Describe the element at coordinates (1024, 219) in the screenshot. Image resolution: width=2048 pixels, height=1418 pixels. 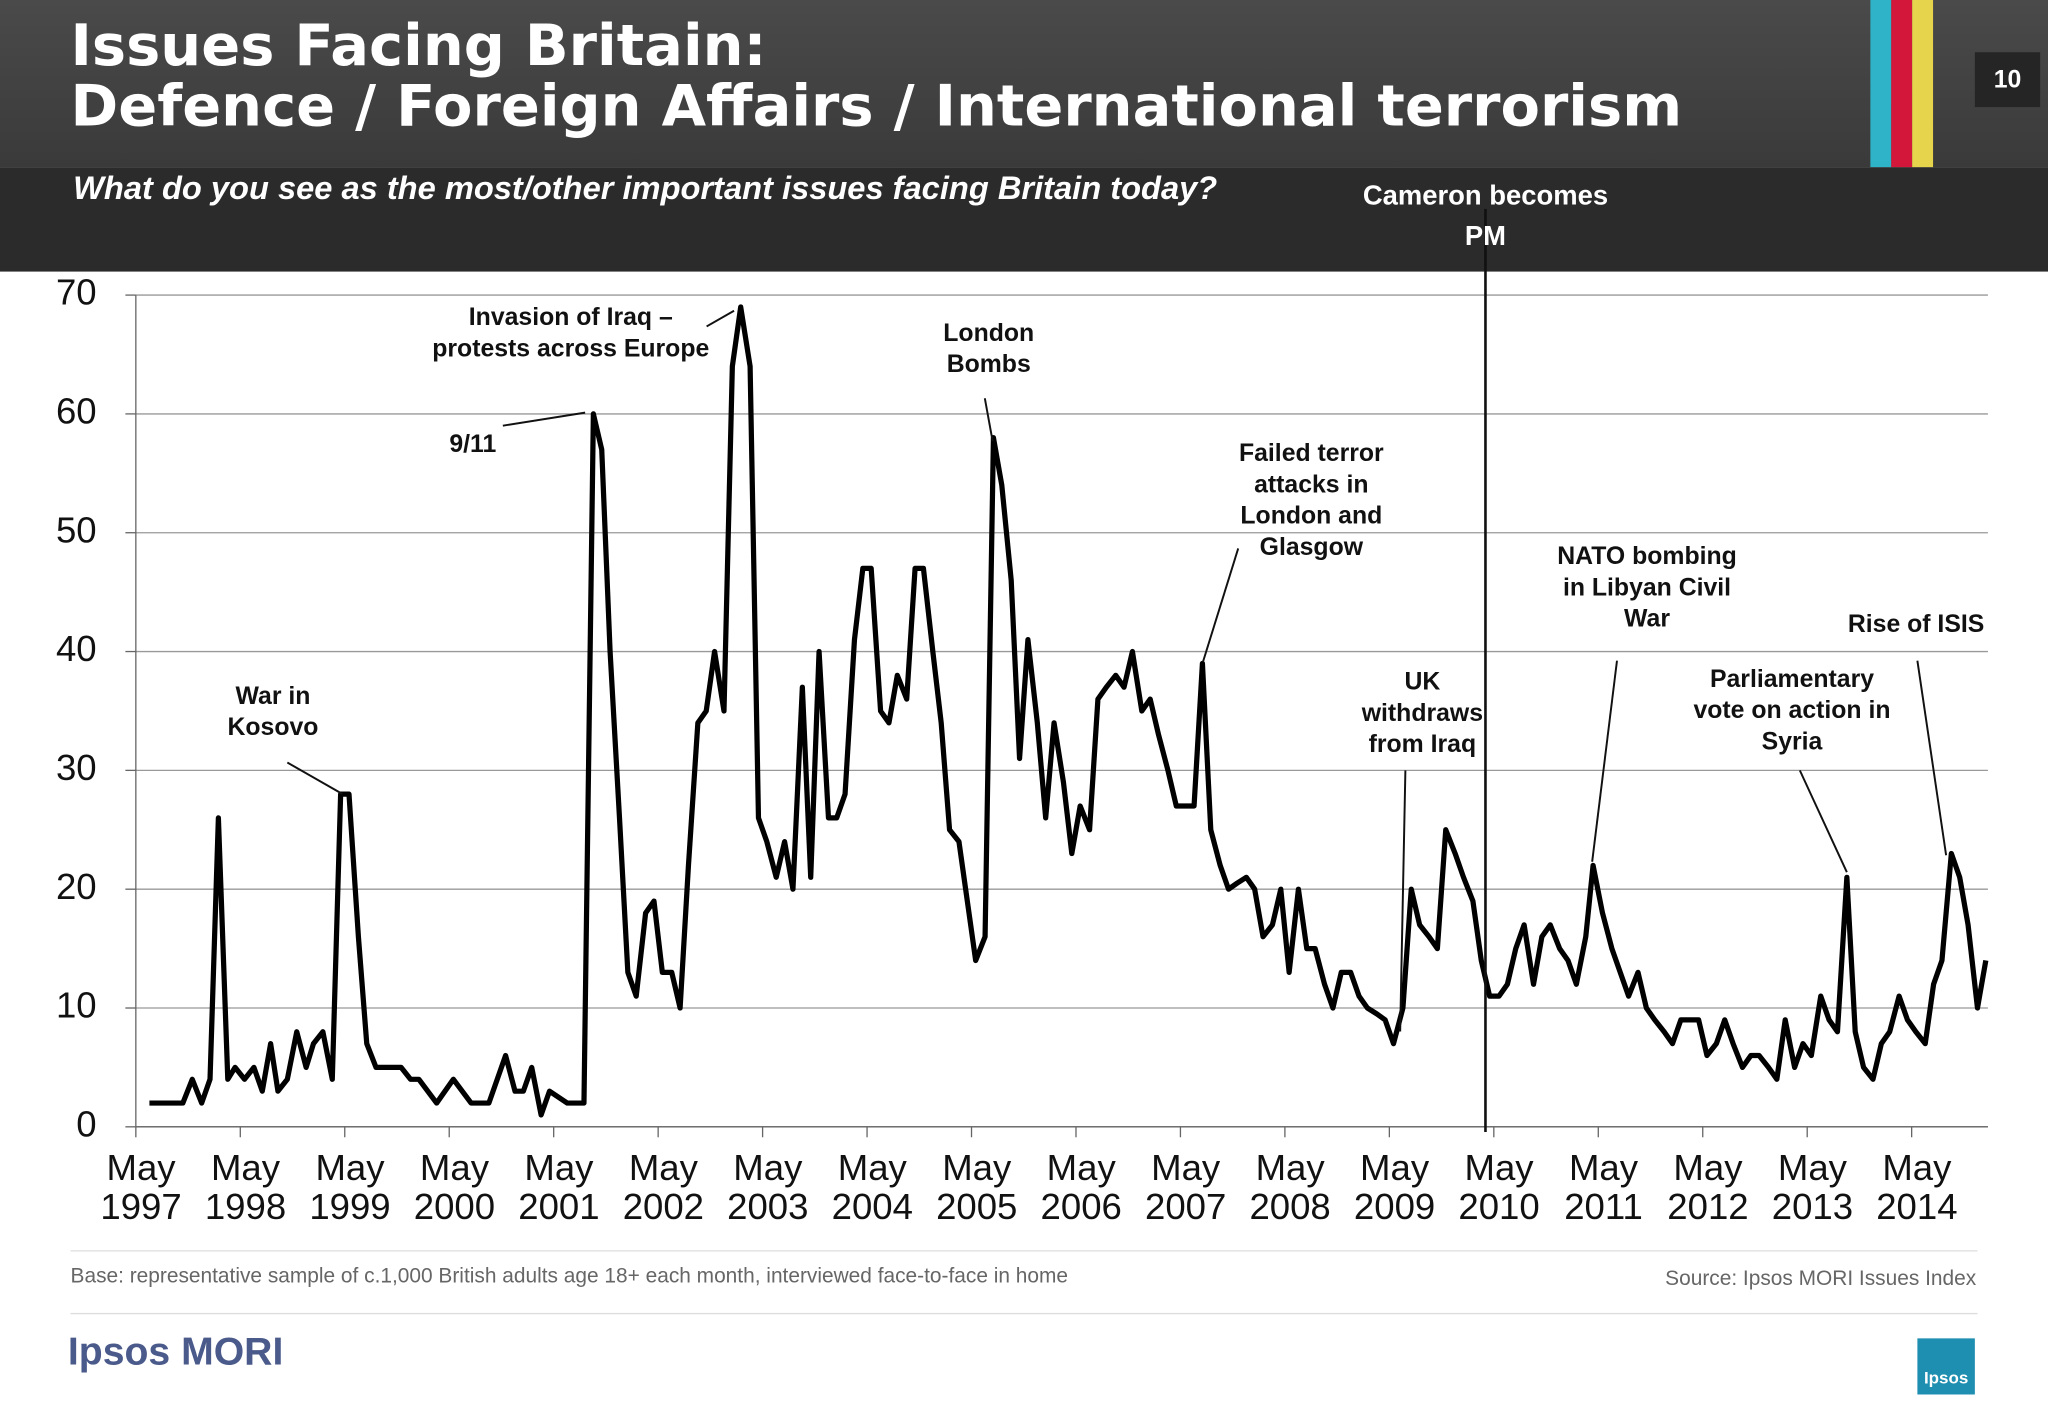
I see `subtitle-band` at that location.